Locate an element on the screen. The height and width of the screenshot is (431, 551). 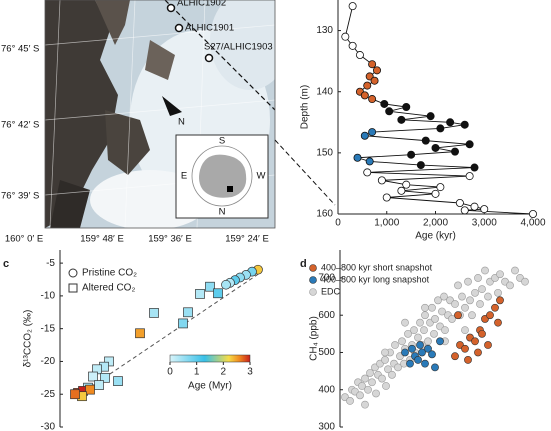
lon-label: 160° 0′ E is located at coordinates (24, 239).